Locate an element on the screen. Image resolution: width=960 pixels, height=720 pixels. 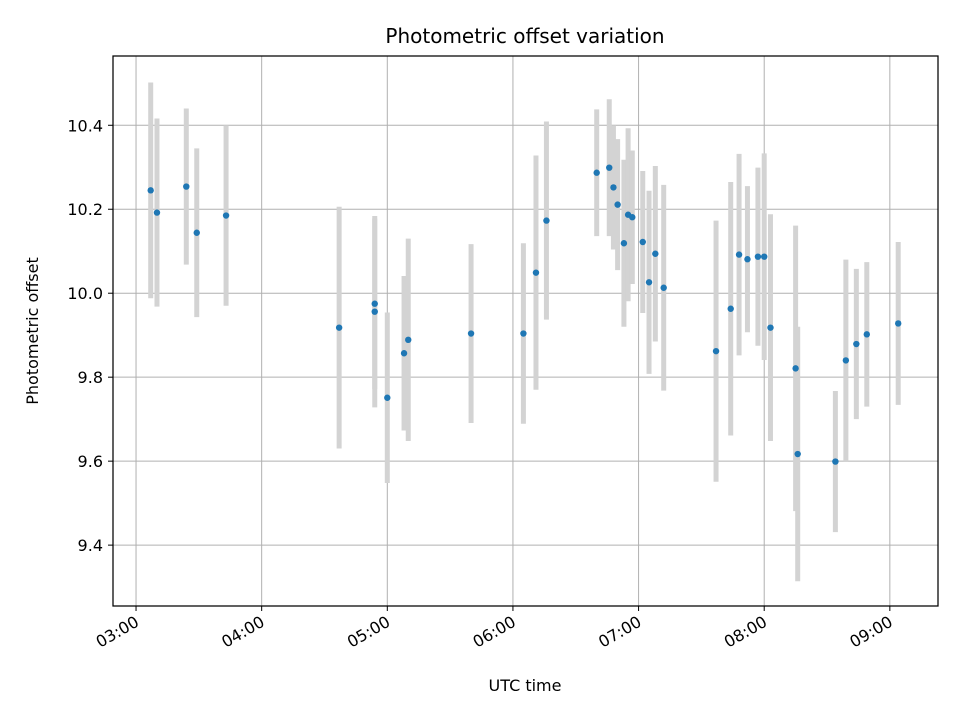
y-tick-label: 10.4 is located at coordinates (85, 125).